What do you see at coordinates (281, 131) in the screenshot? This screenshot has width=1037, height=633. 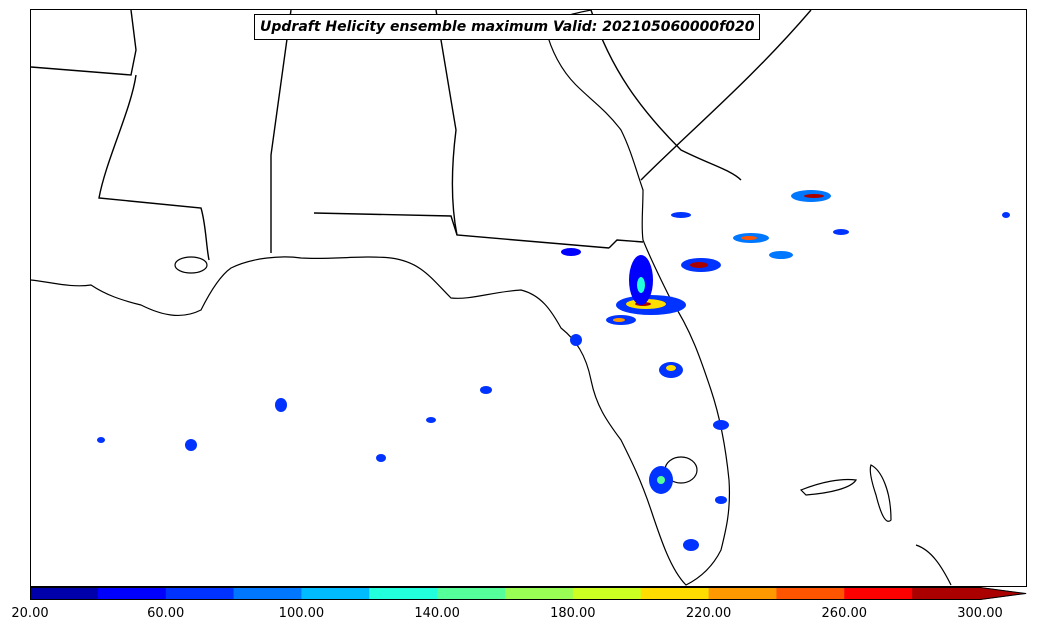 I see `border-mississippi-alabama` at bounding box center [281, 131].